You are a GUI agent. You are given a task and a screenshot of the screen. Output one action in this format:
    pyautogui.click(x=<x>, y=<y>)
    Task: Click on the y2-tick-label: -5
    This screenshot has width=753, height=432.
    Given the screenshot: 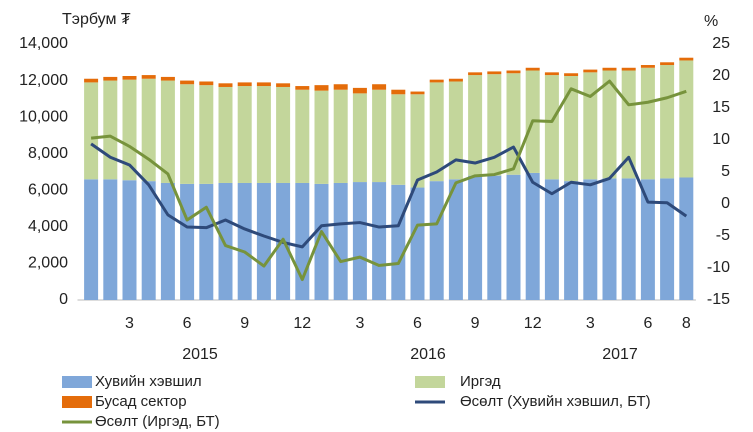 What is the action you would take?
    pyautogui.click(x=723, y=235)
    